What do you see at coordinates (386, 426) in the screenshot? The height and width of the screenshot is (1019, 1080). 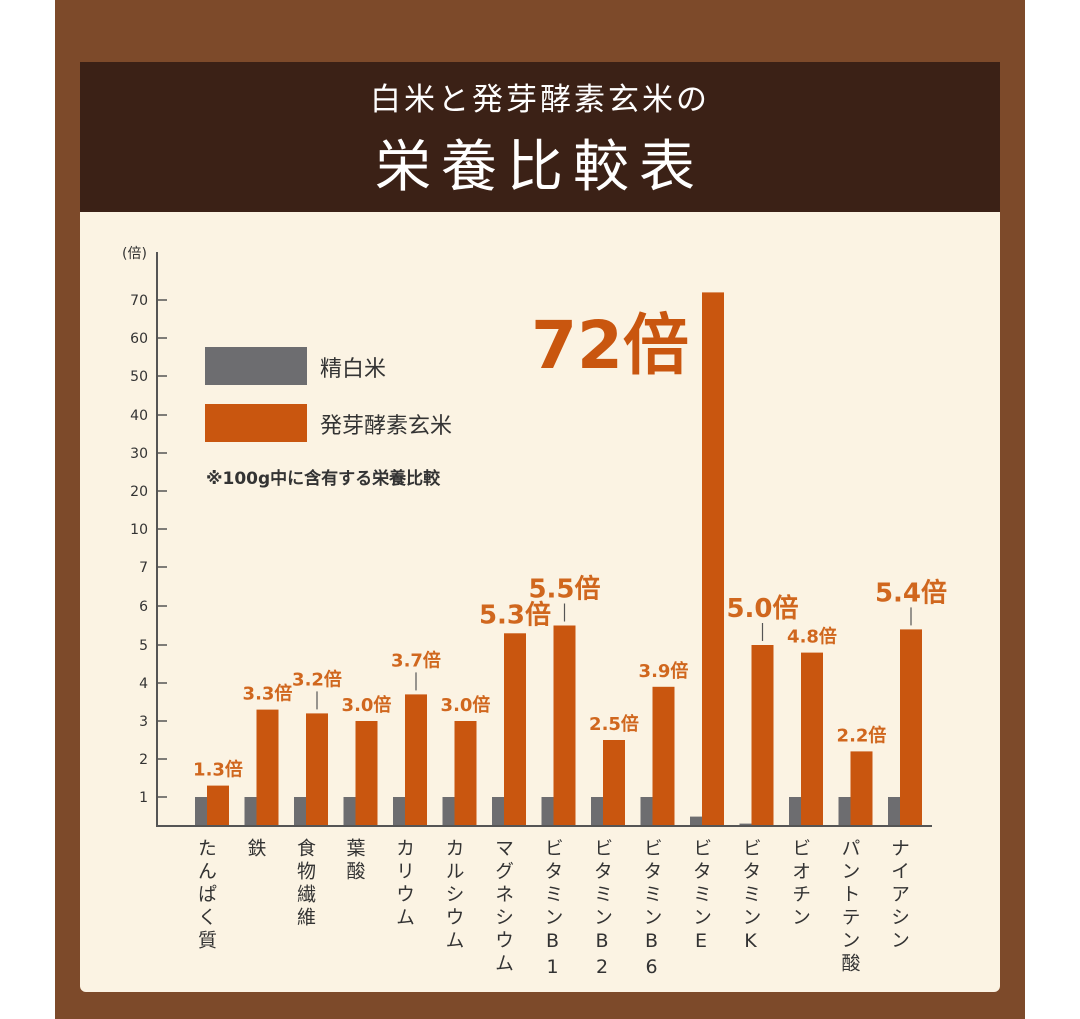 I see `legend-label-brown-rice: 発芽酵素玄米` at bounding box center [386, 426].